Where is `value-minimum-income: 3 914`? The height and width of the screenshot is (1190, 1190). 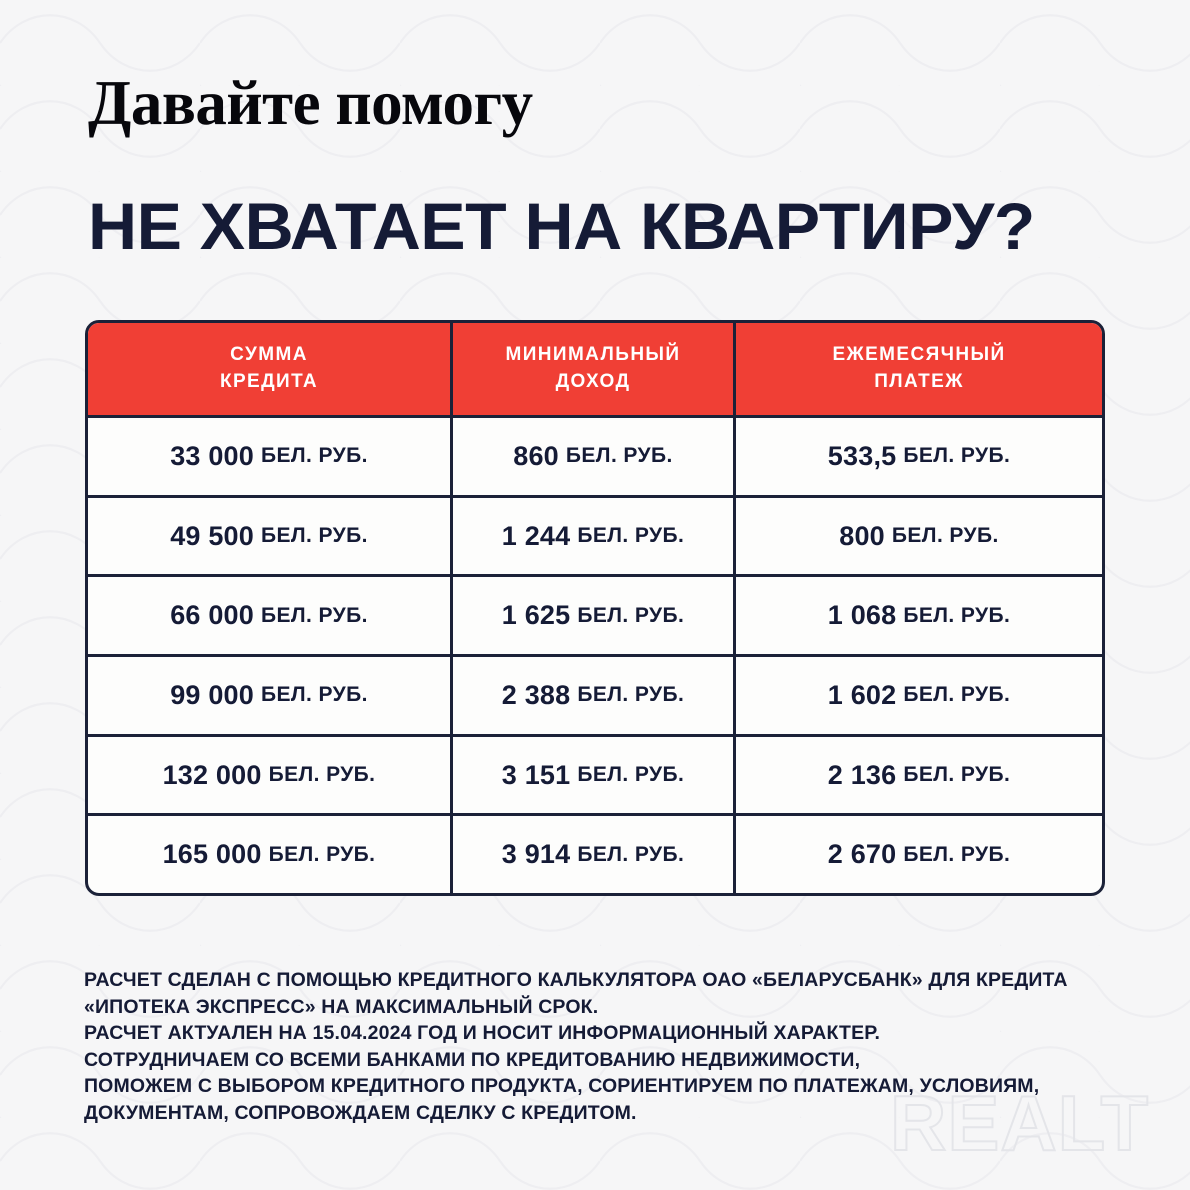 value-minimum-income: 3 914 is located at coordinates (536, 854).